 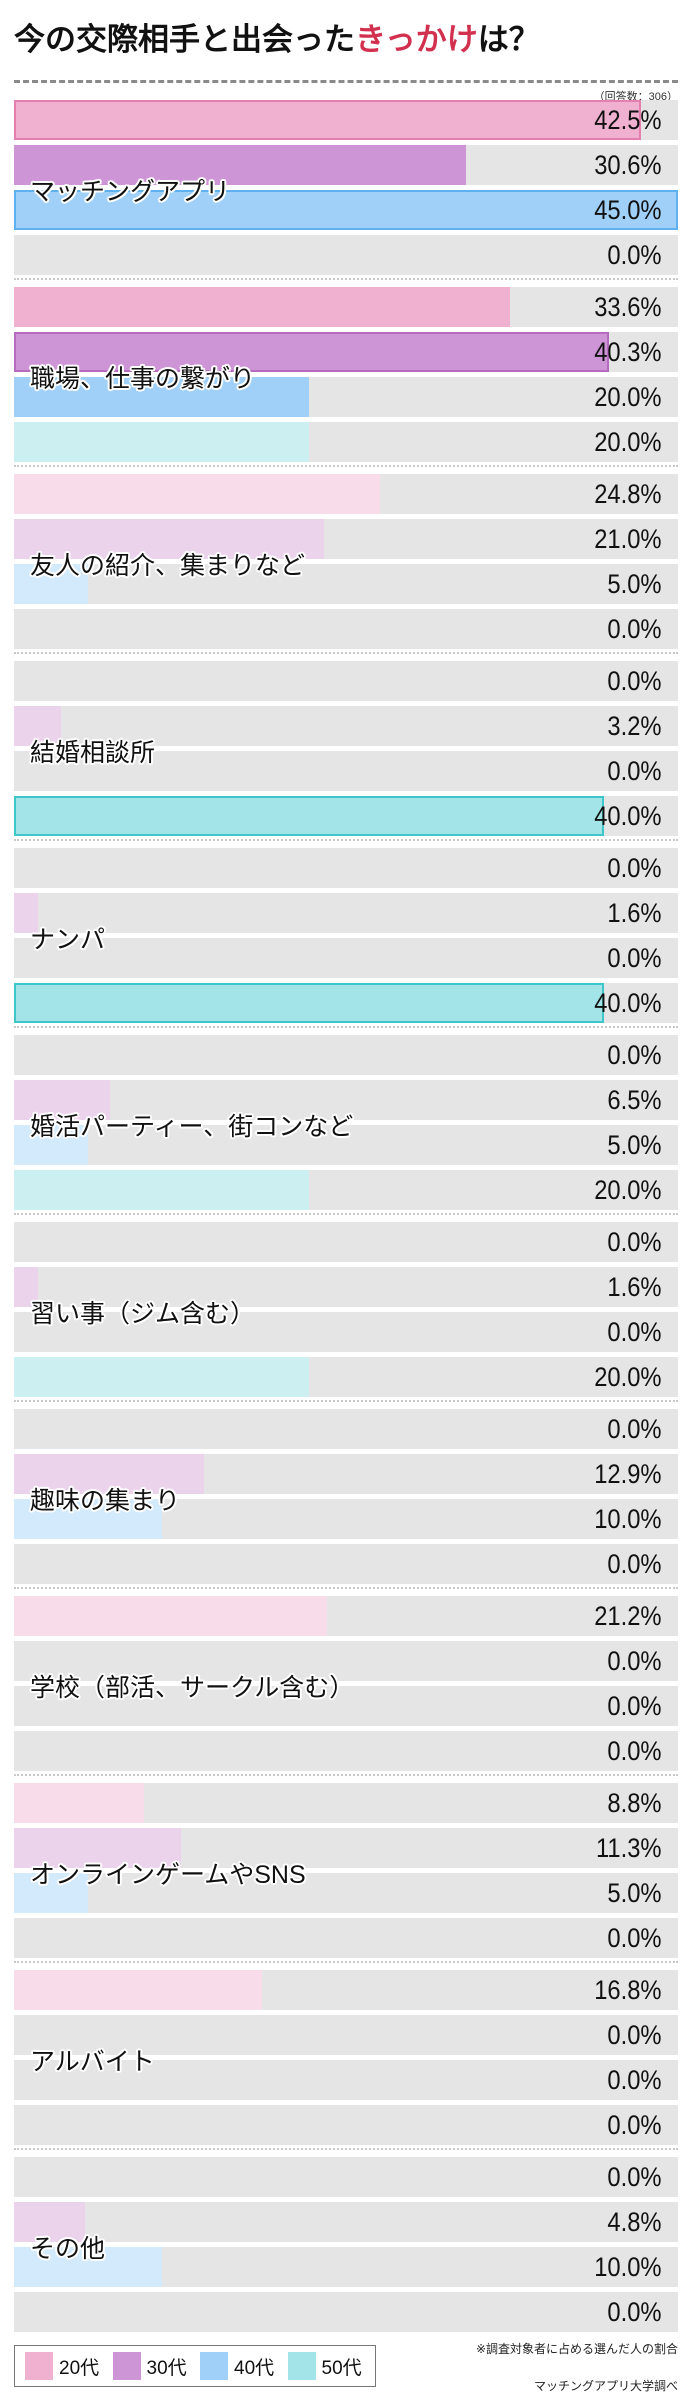 What do you see at coordinates (192, 1127) in the screenshot?
I see `category-label: 婚活パーティー、街コンなど` at bounding box center [192, 1127].